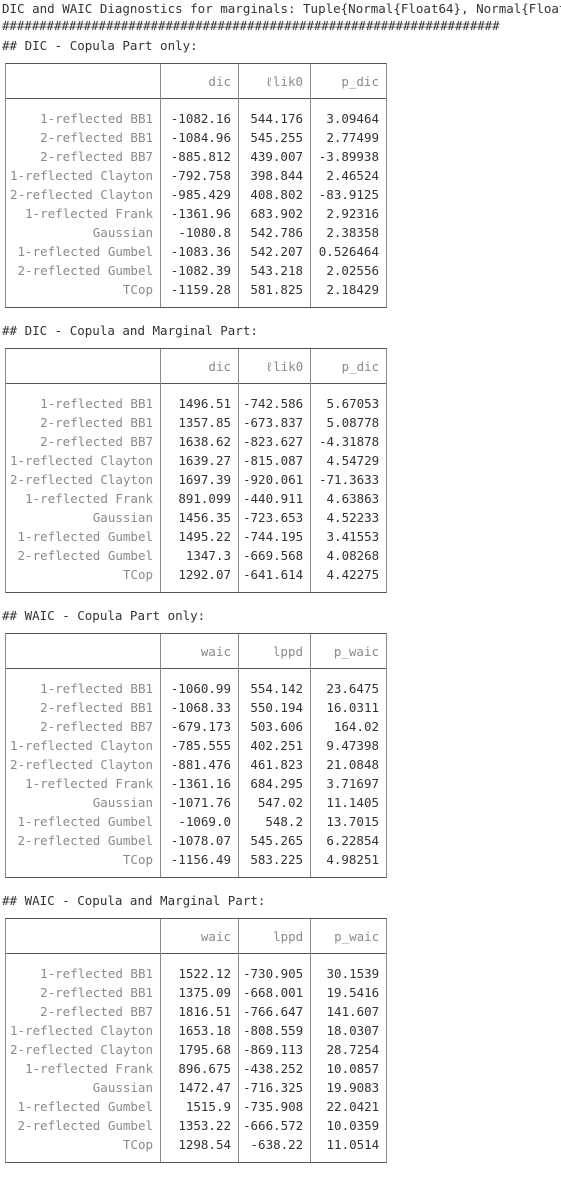  What do you see at coordinates (274, 441) in the screenshot?
I see `table-cell: -823.627` at bounding box center [274, 441].